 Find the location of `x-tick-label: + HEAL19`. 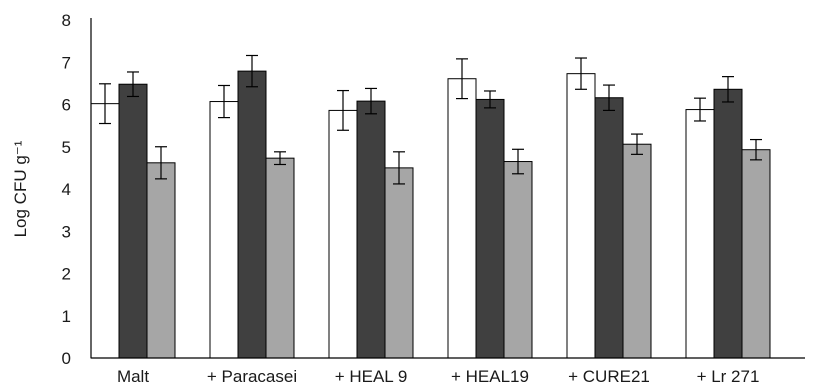

x-tick-label: + HEAL19 is located at coordinates (490, 376).